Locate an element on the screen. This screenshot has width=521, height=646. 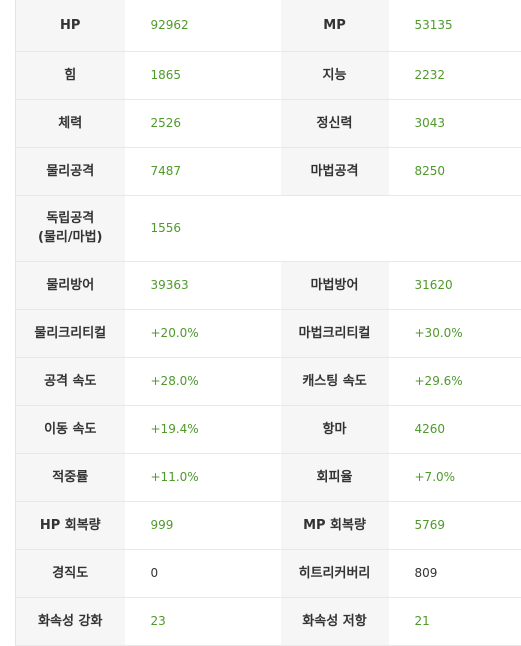
stat-value-fire-enhance: 23 is located at coordinates (203, 621).